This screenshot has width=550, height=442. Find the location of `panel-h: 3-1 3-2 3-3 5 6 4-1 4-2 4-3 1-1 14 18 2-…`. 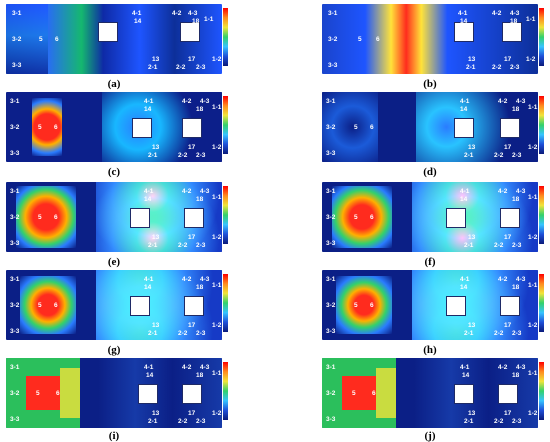

panel-h: 3-1 3-2 3-3 5 6 4-1 4-2 4-3 1-1 14 18 2-… is located at coordinates (430, 305).